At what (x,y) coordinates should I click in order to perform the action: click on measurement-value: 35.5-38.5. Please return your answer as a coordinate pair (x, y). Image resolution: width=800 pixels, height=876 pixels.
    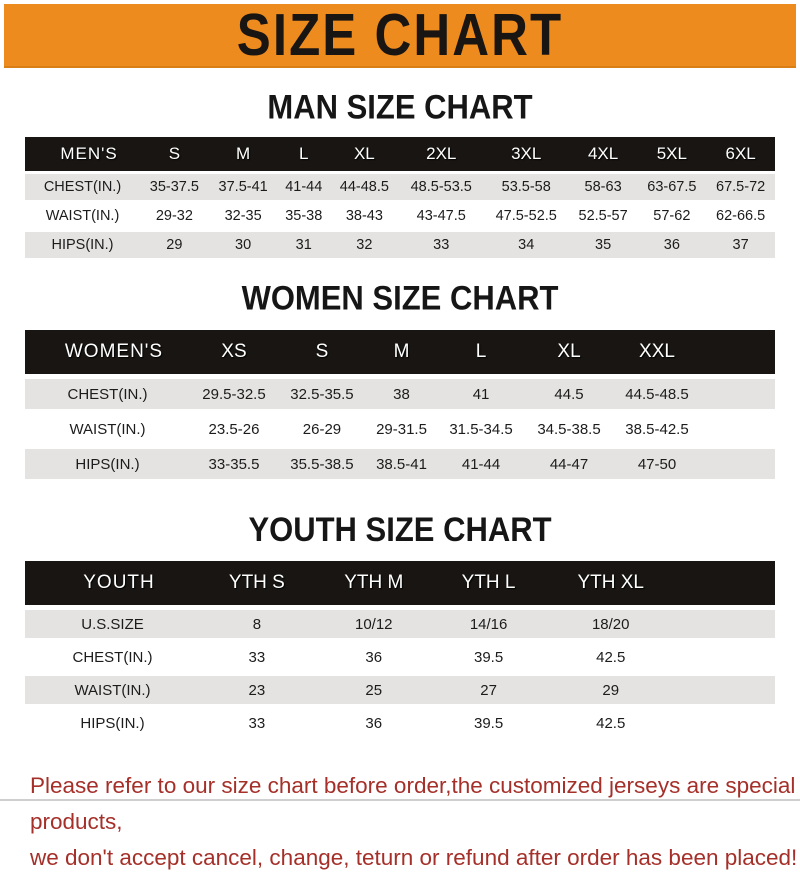
    Looking at the image, I should click on (321, 464).